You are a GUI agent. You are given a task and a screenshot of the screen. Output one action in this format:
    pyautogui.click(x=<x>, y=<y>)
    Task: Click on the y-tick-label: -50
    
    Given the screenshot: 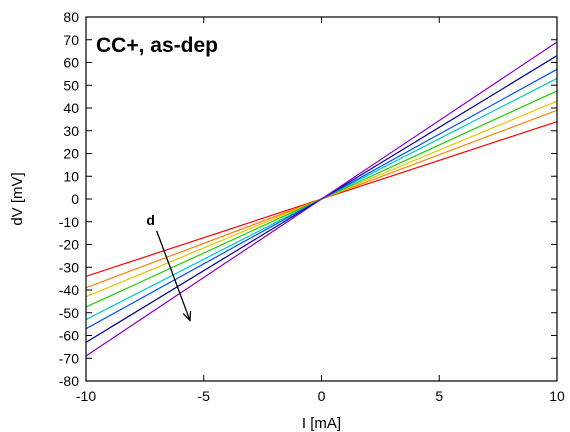 What is the action you would take?
    pyautogui.click(x=69, y=313)
    